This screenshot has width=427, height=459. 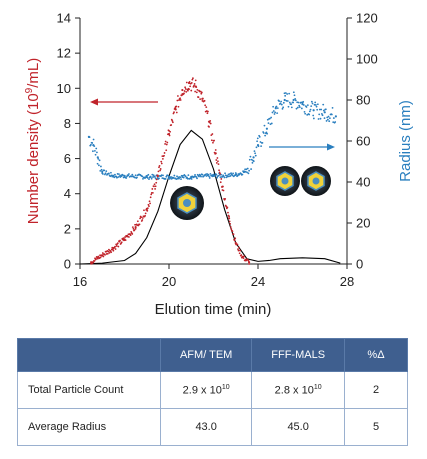 What do you see at coordinates (363, 223) in the screenshot?
I see `y-right-tick-label: 20` at bounding box center [363, 223].